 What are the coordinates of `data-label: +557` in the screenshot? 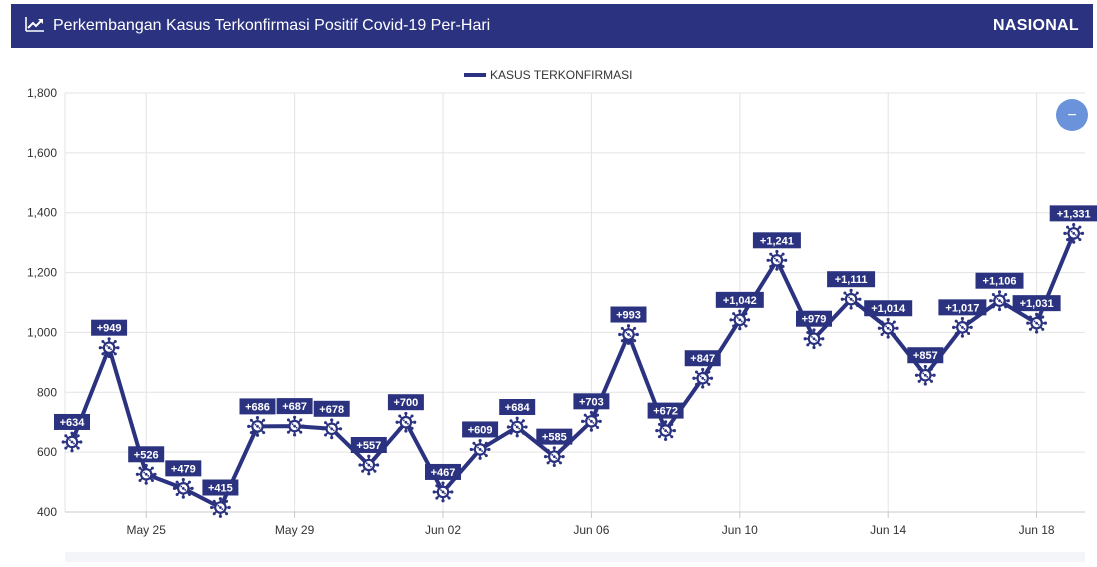 It's located at (368, 446).